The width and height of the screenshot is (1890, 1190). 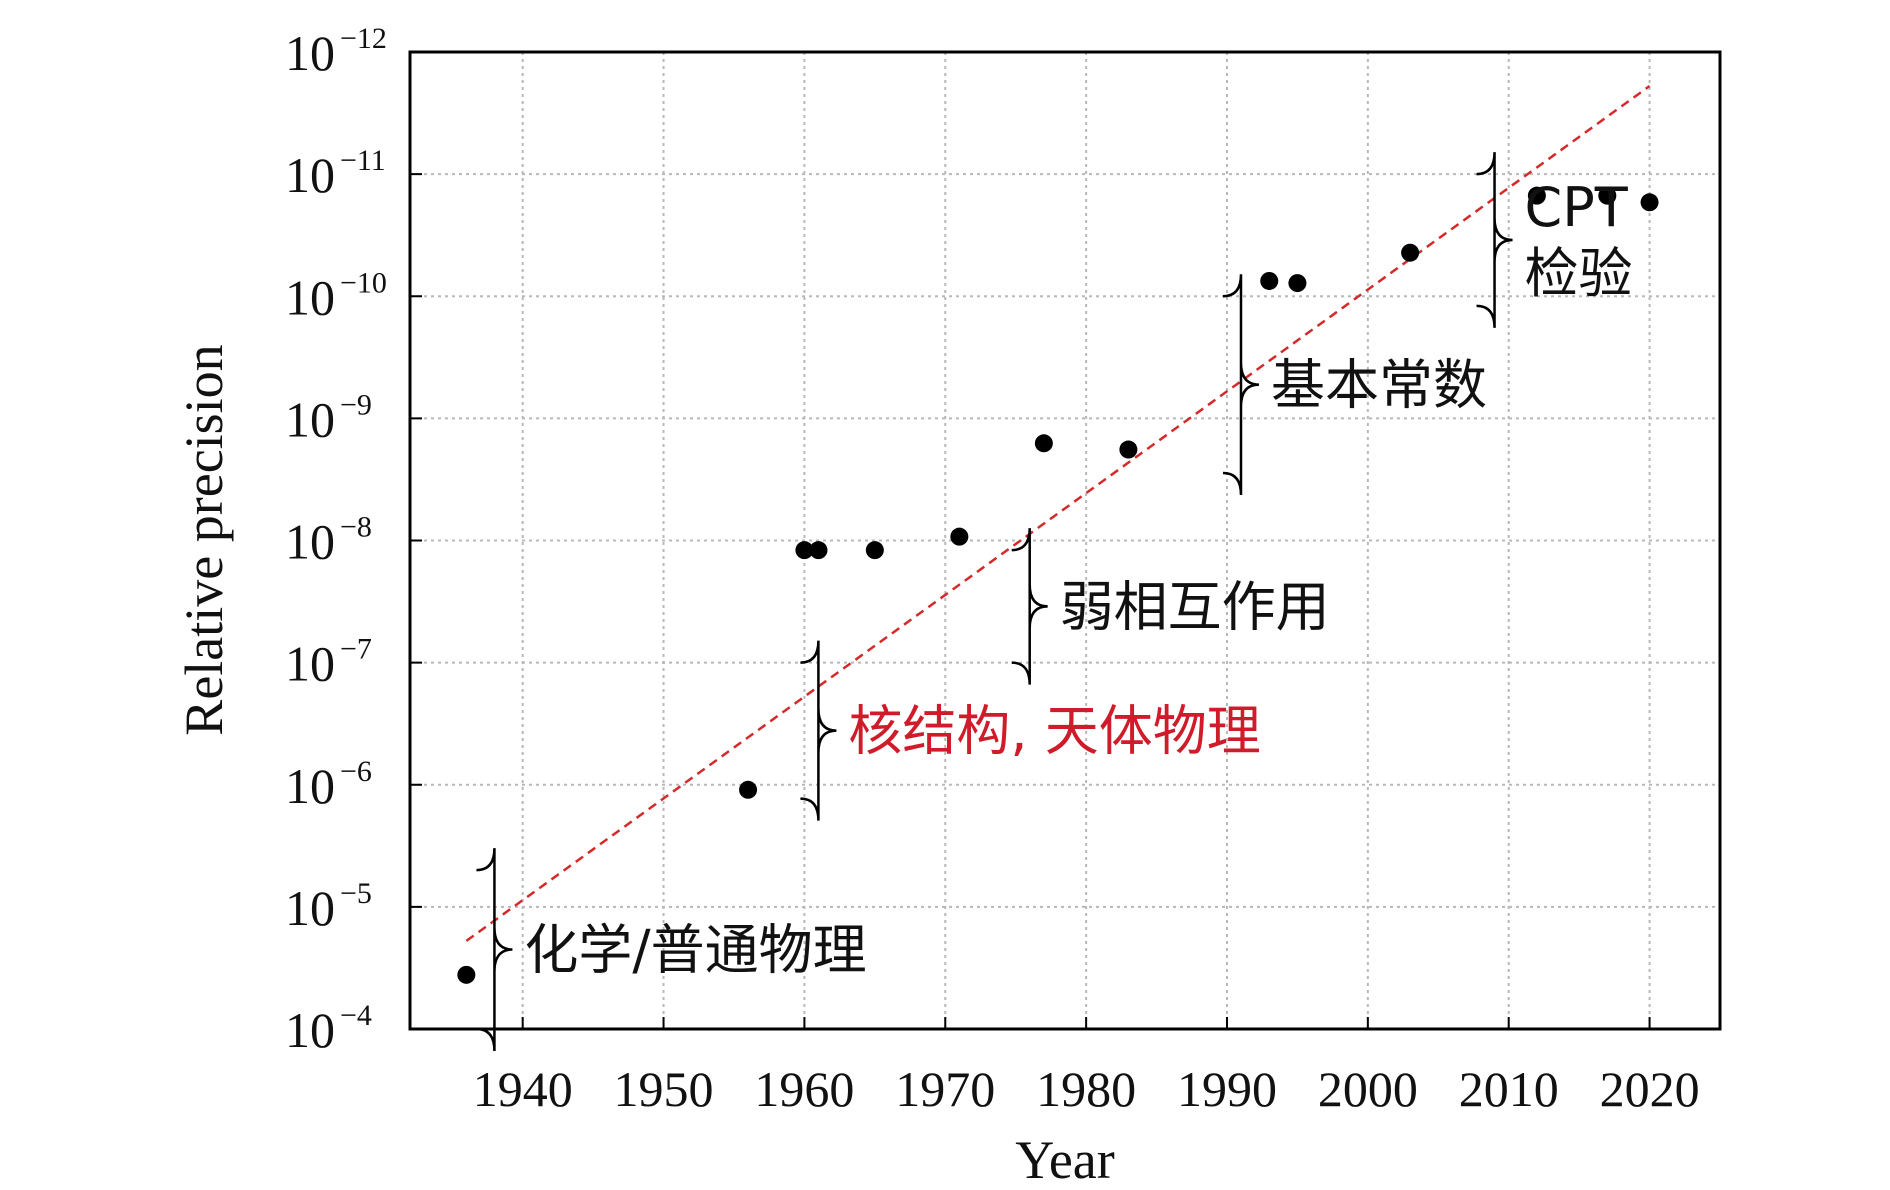 I want to click on y-tick-exponent: −12, so click(x=363, y=38).